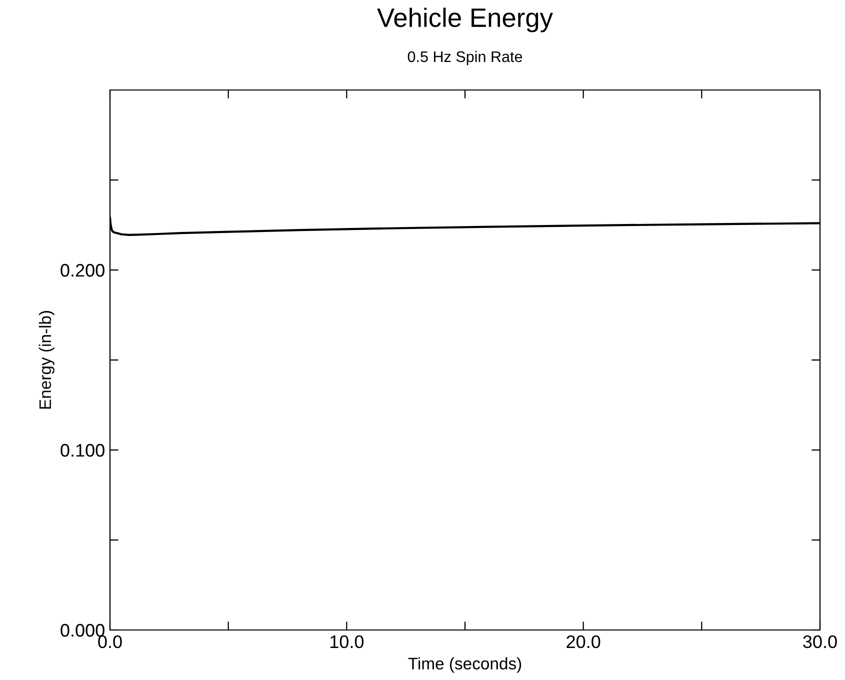  Describe the element at coordinates (583, 641) in the screenshot. I see `x-tick-label: 20.0` at that location.